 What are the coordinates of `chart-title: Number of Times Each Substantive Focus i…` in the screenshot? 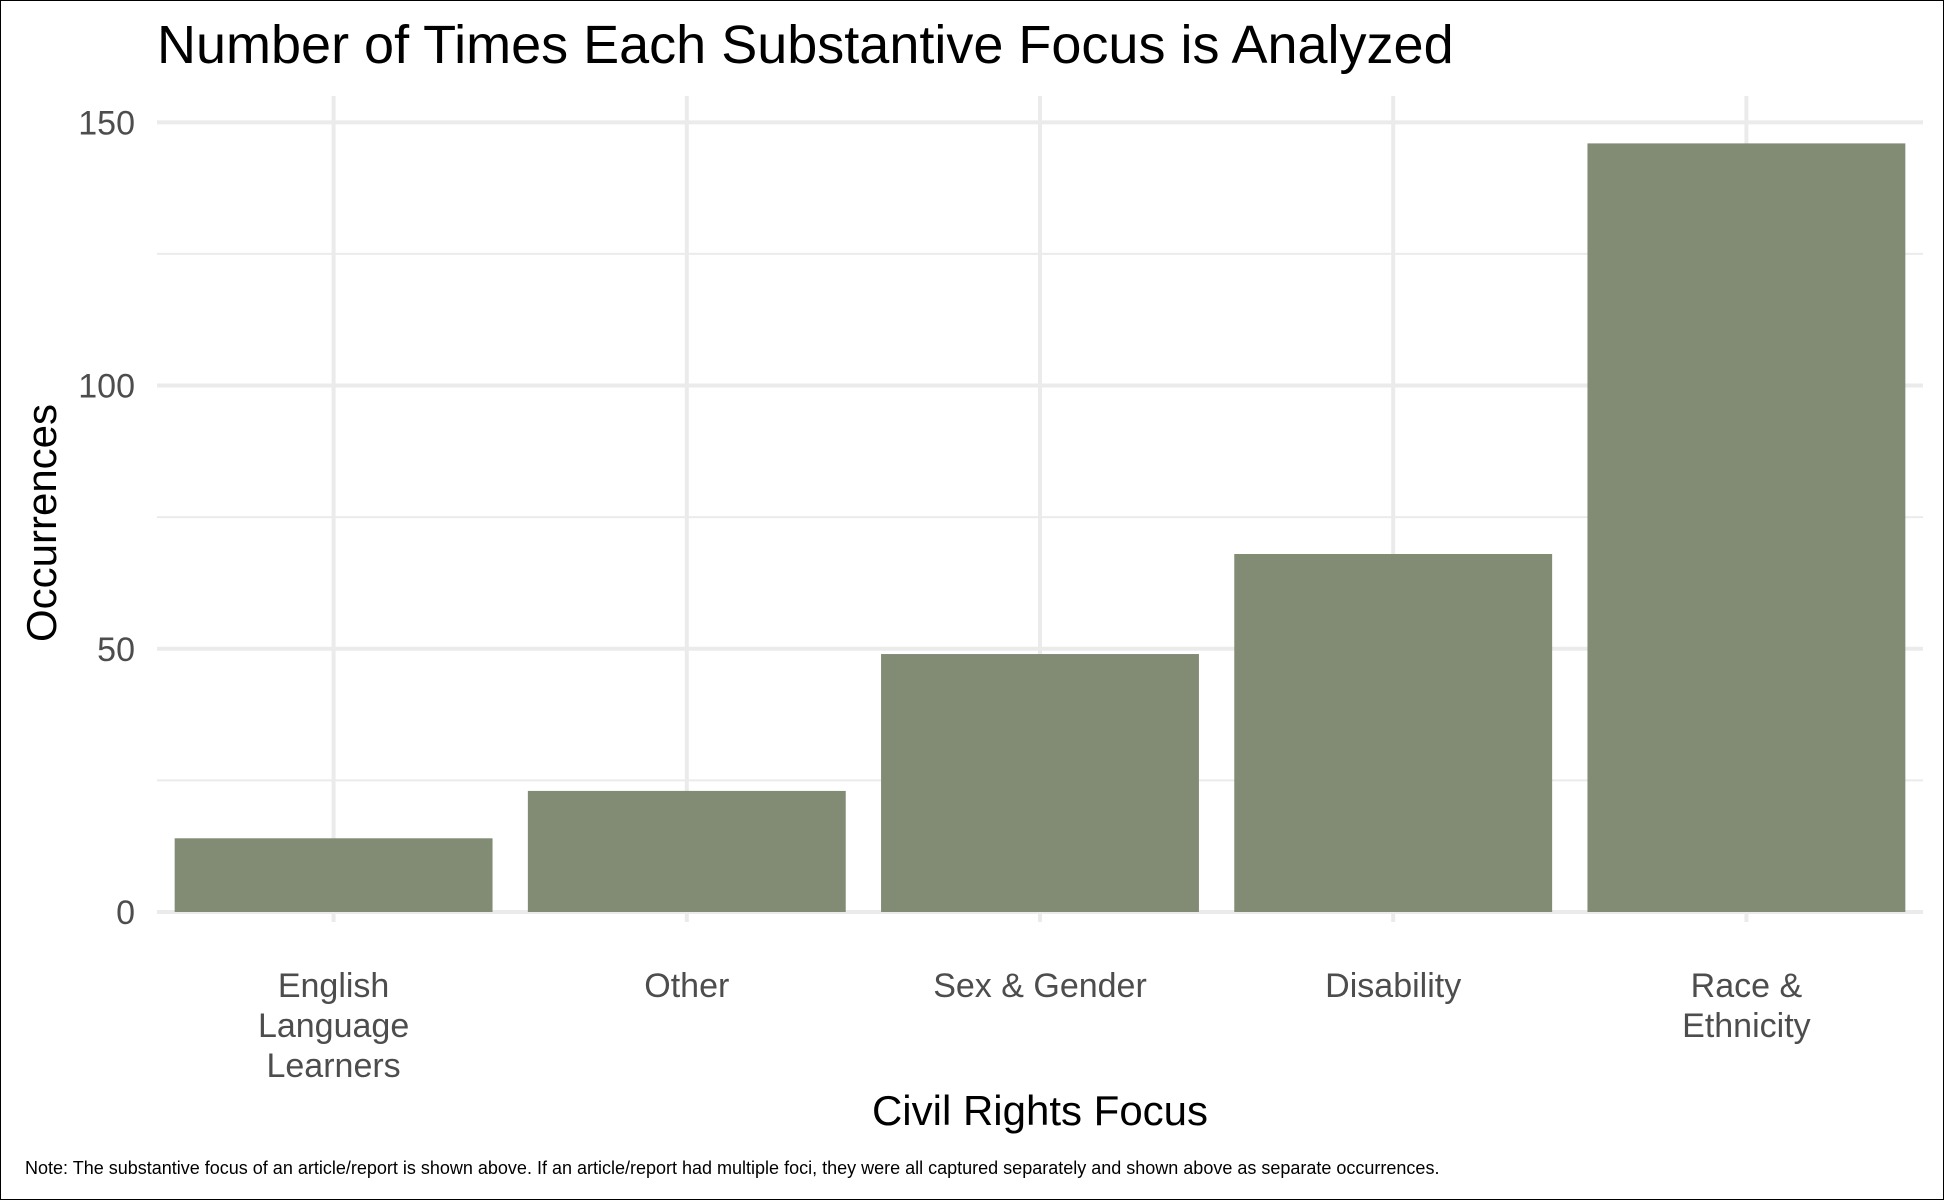 It's located at (805, 45).